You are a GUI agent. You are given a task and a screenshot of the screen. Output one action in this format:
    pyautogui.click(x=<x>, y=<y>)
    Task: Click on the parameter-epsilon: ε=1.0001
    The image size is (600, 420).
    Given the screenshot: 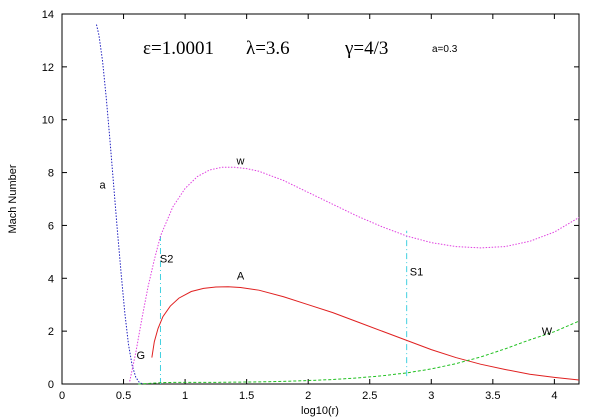 What is the action you would take?
    pyautogui.click(x=178, y=48)
    